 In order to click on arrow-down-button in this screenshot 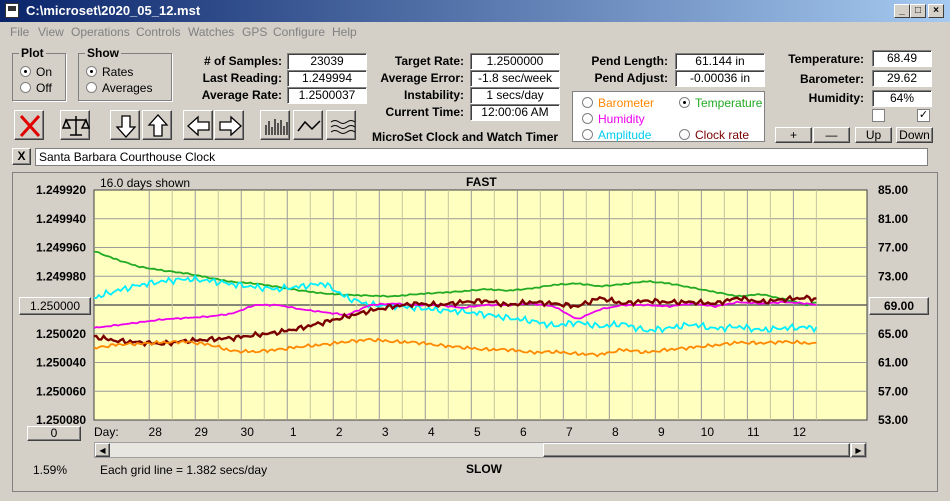, I will do `click(125, 125)`.